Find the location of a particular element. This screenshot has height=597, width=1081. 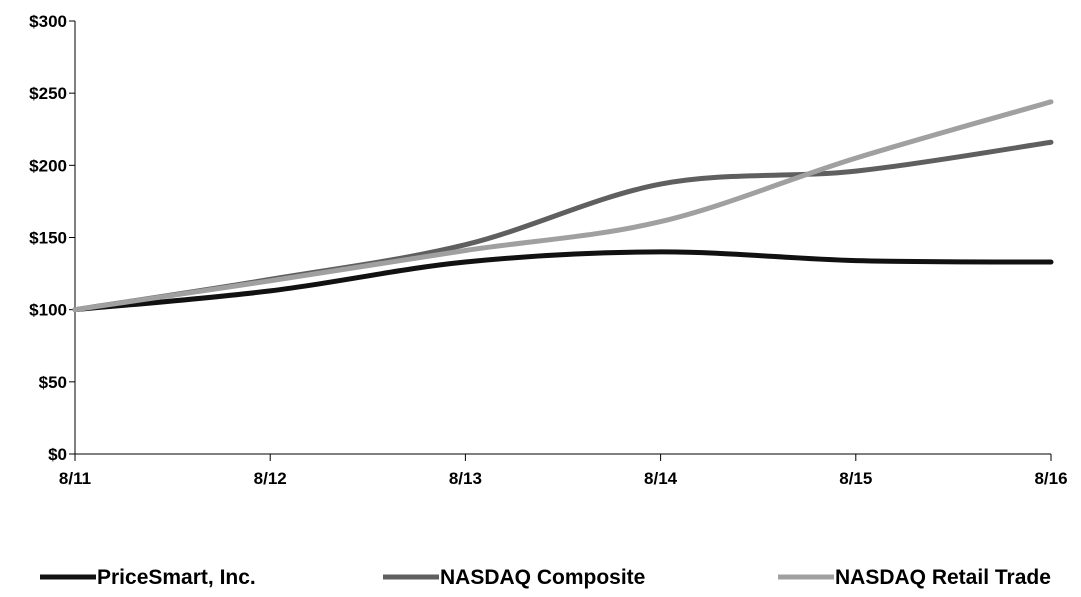

y-tick-label: $0 is located at coordinates (57, 454).